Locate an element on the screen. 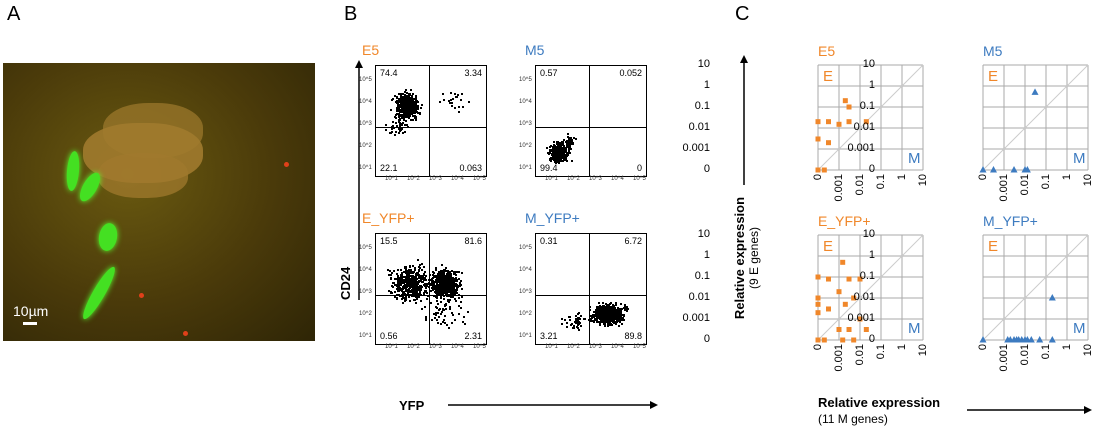 This screenshot has width=1100, height=431. e-genes-axis-arrow is located at coordinates (744, 122).